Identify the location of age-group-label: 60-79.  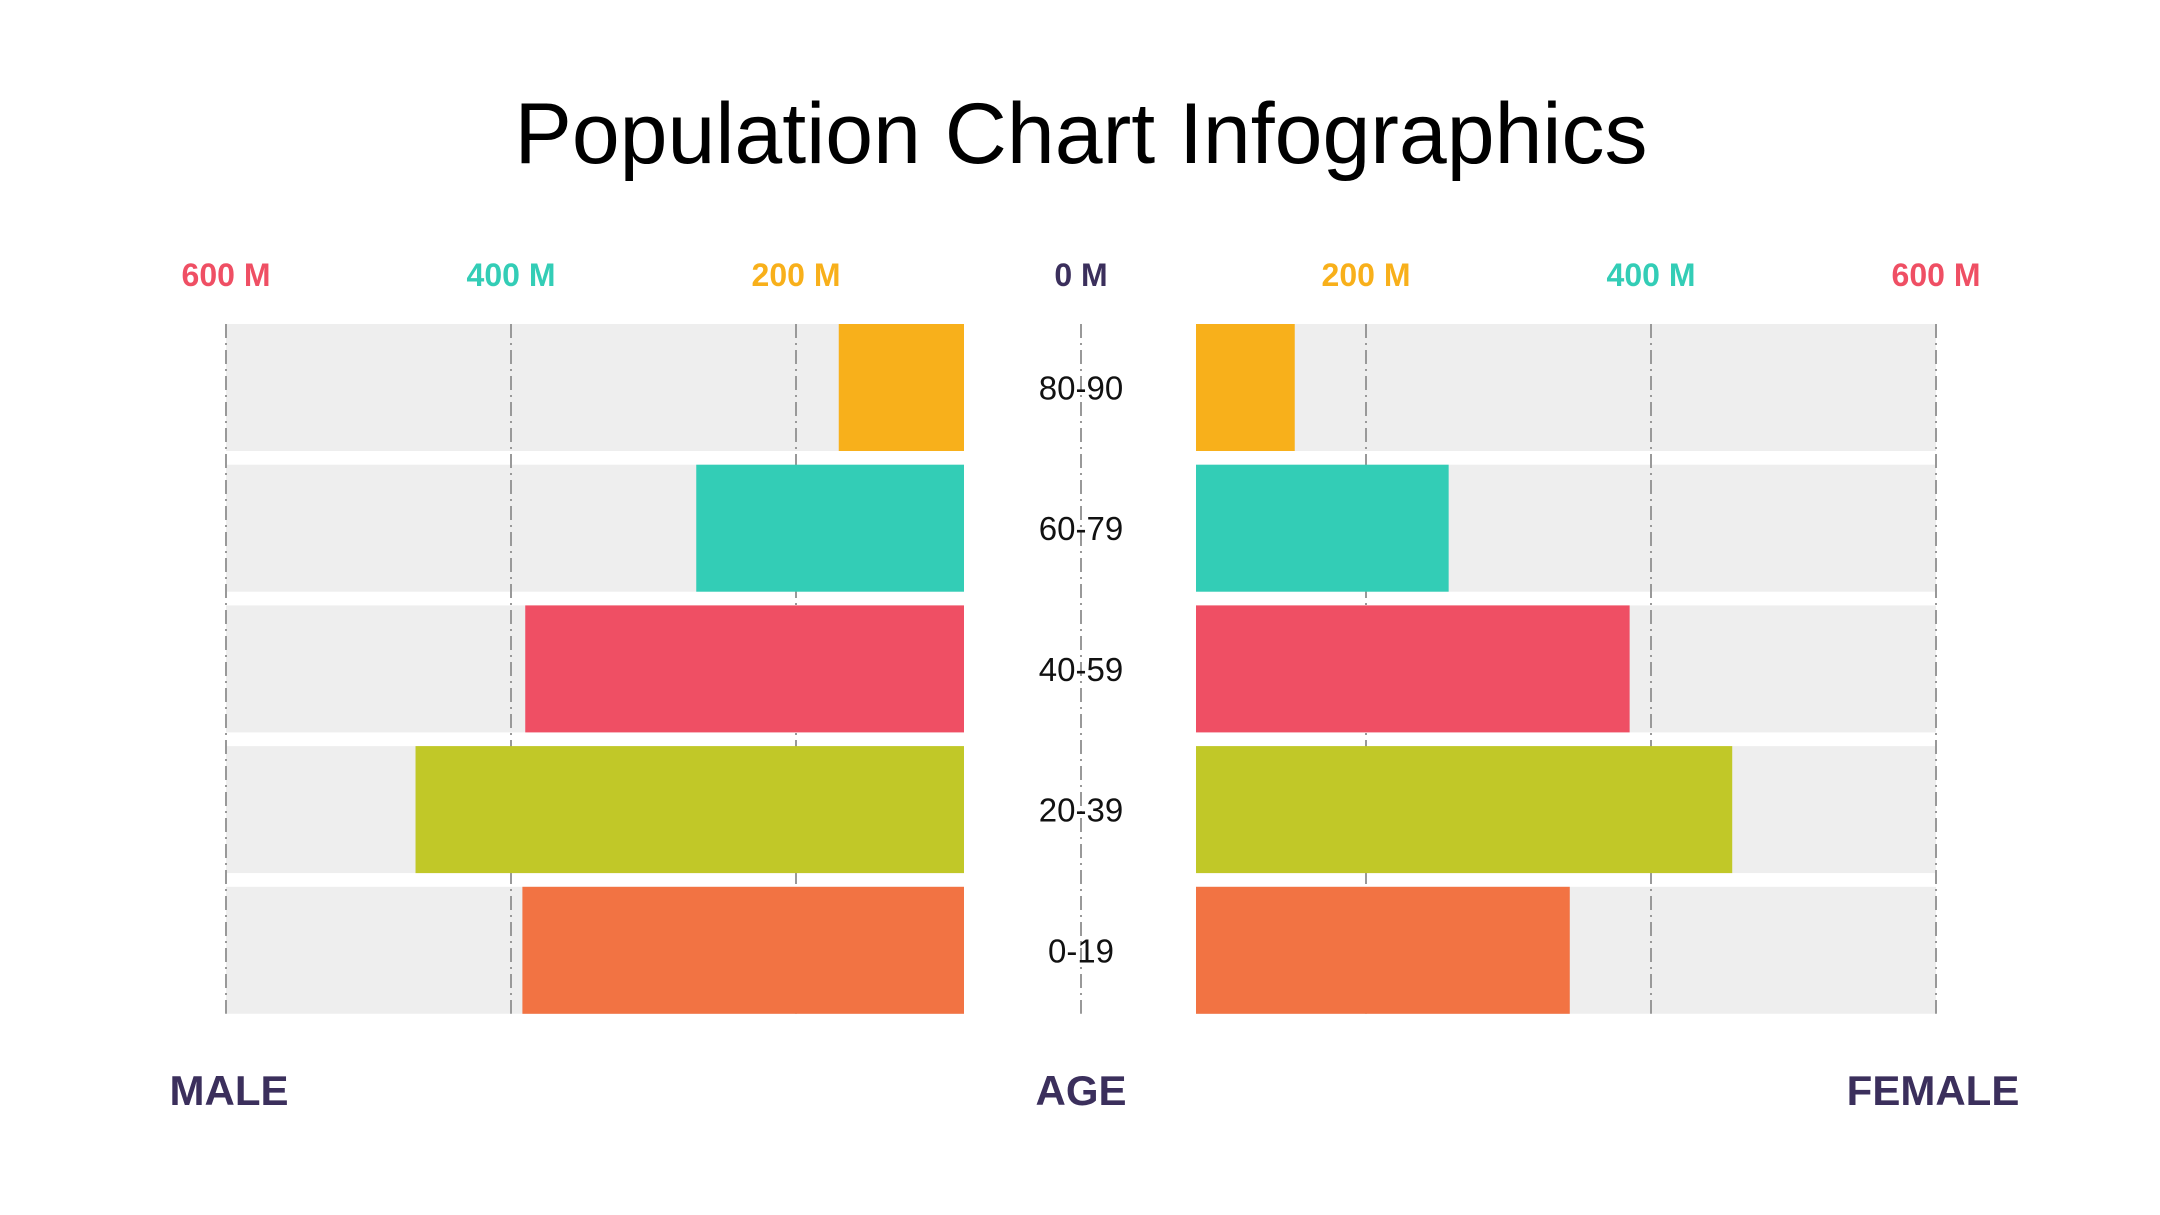
(1081, 528).